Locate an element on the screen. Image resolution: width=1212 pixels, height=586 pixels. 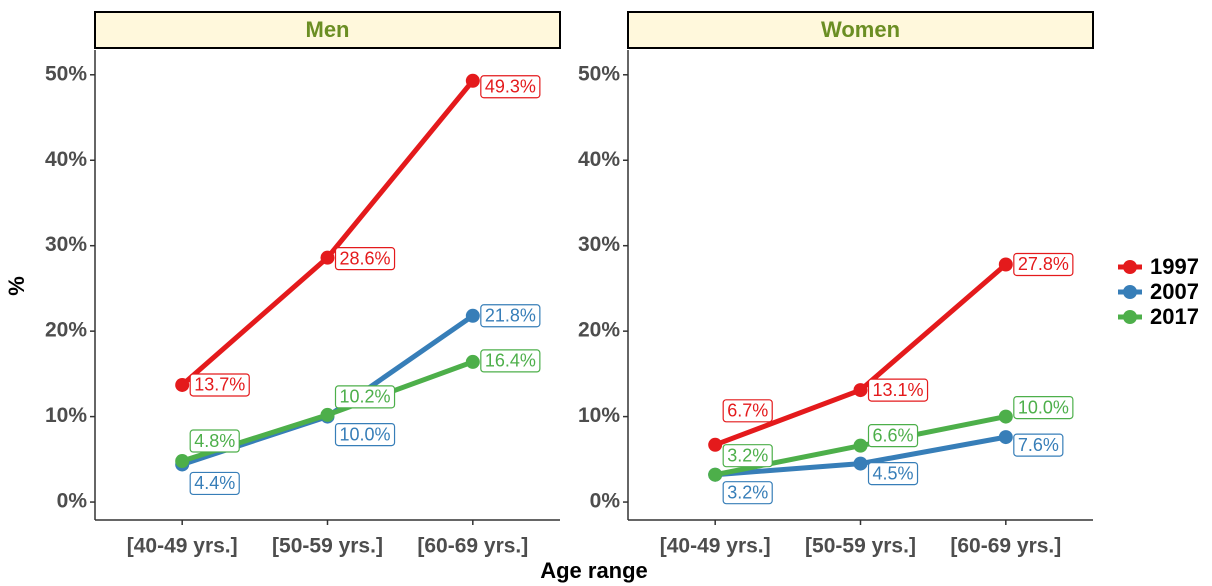
panel-title: Women is located at coordinates (860, 29).